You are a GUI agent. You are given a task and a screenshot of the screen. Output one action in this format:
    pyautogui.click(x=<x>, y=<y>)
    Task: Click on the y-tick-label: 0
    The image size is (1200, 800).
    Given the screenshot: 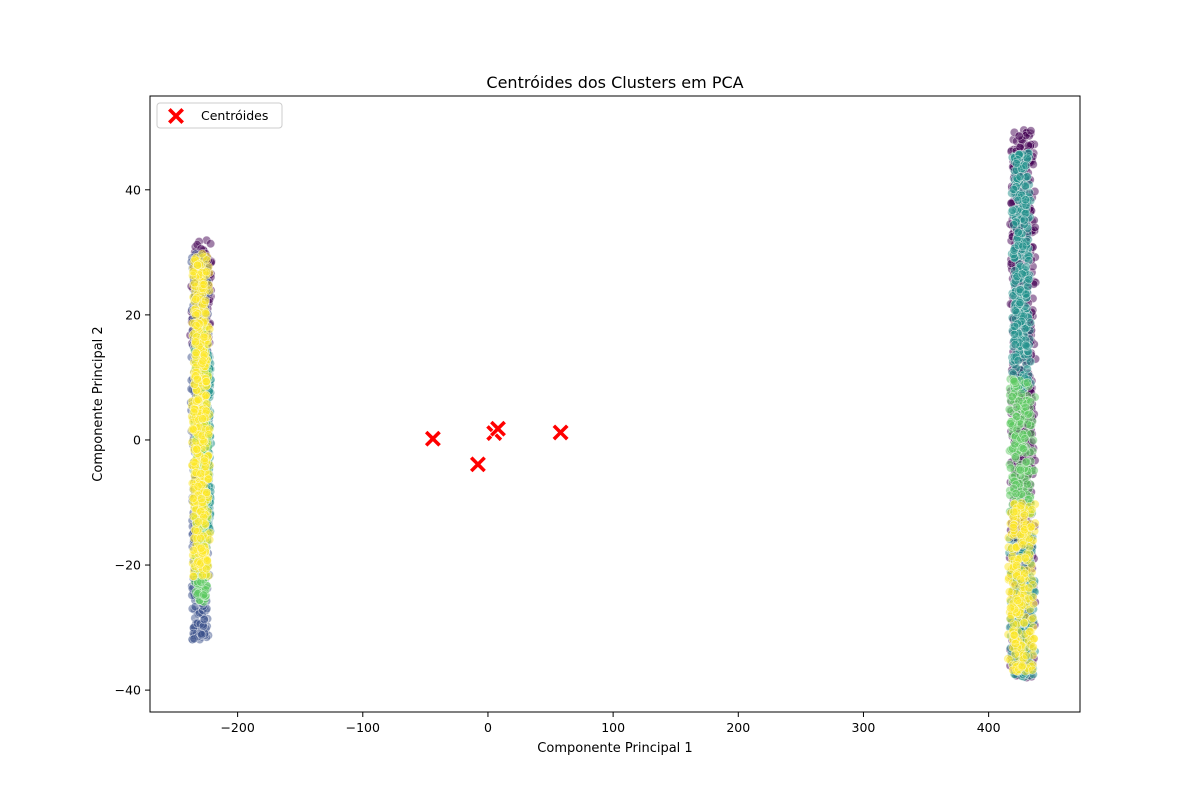 What is the action you would take?
    pyautogui.click(x=137, y=439)
    